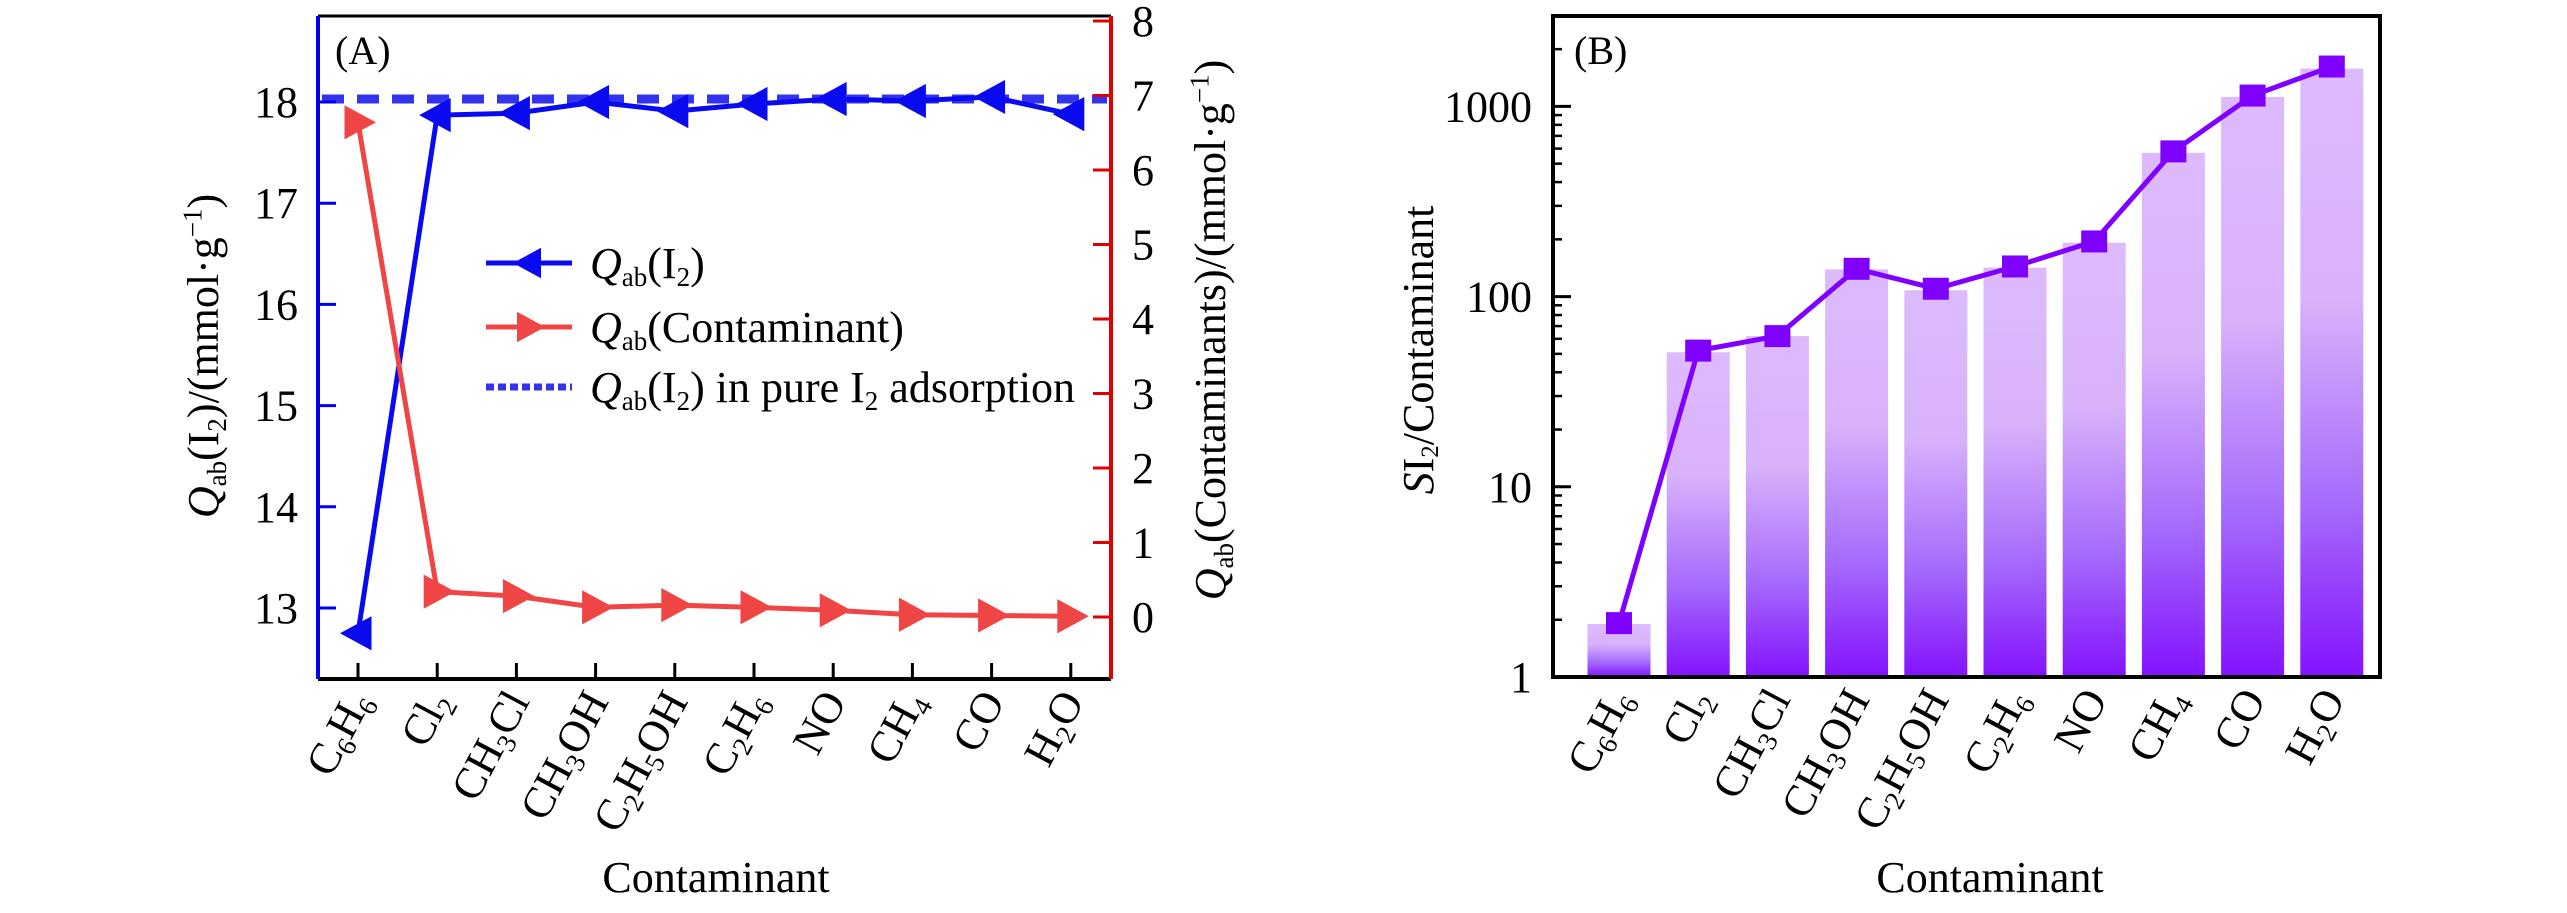 This screenshot has height=913, width=2567. What do you see at coordinates (2239, 719) in the screenshot?
I see `x-tick-label-b: CO` at bounding box center [2239, 719].